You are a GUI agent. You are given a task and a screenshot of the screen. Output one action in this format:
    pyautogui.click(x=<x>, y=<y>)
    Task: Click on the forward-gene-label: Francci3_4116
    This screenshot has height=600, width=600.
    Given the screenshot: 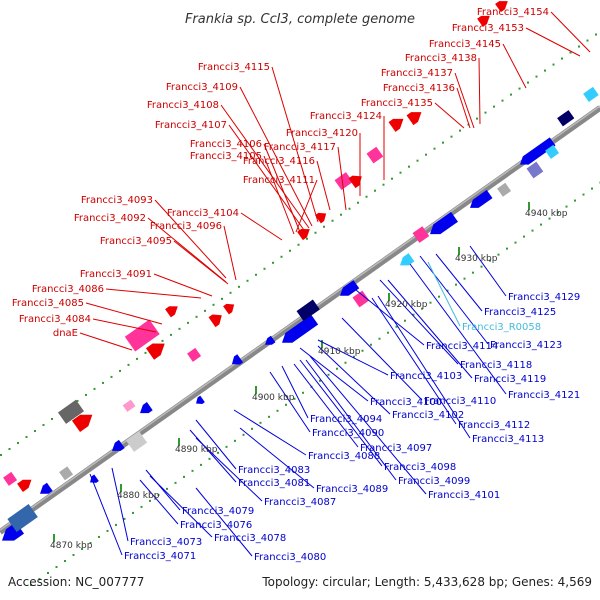 What is the action you would take?
    pyautogui.click(x=279, y=161)
    